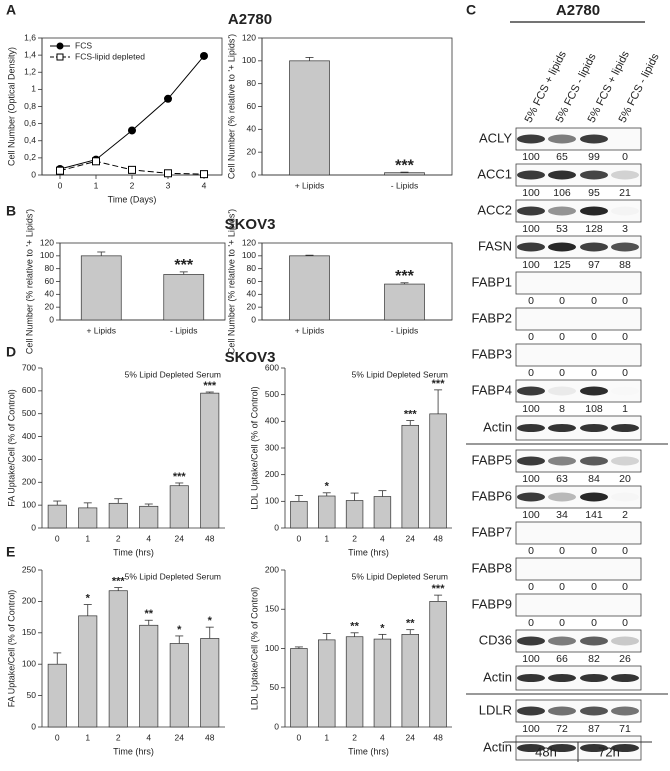 The height and width of the screenshot is (771, 670). I want to click on protein-label: FABP7, so click(492, 531).